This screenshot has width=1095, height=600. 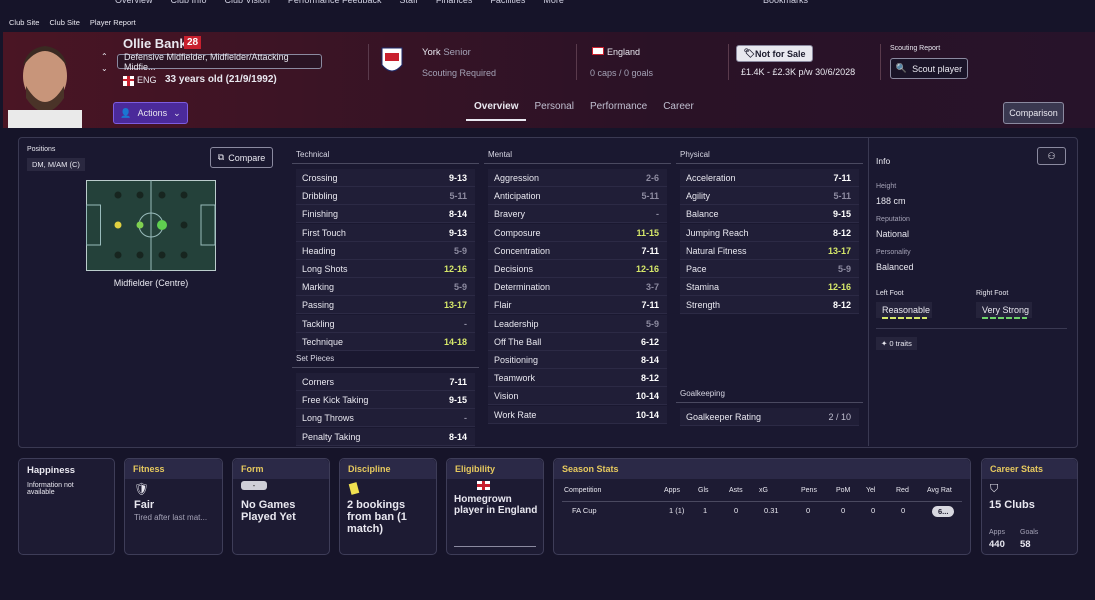 I want to click on scouting-label: Scouting Report, so click(x=915, y=48).